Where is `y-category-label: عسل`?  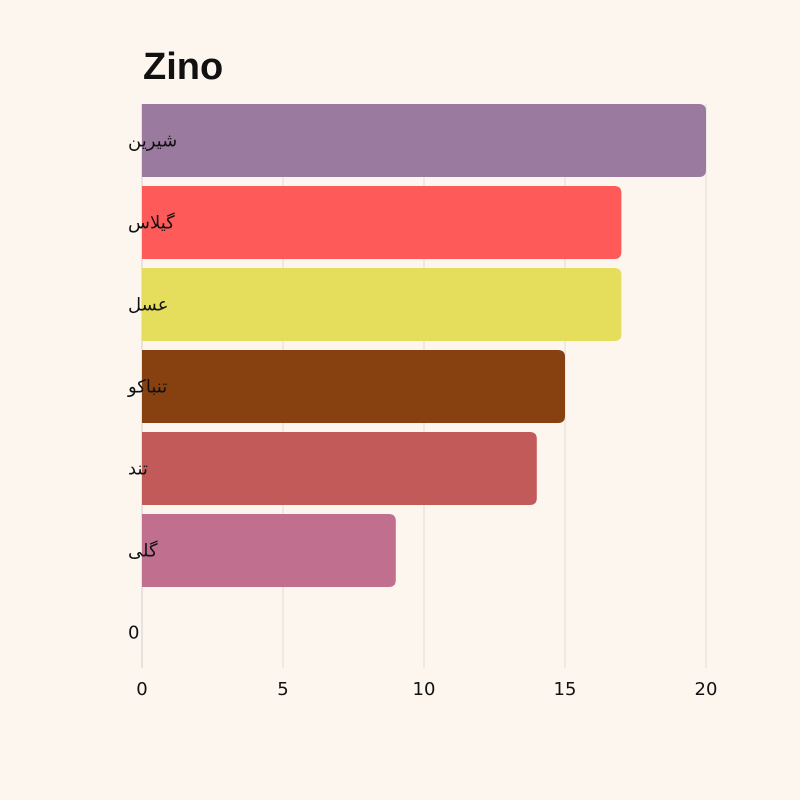 y-category-label: عسل is located at coordinates (148, 305).